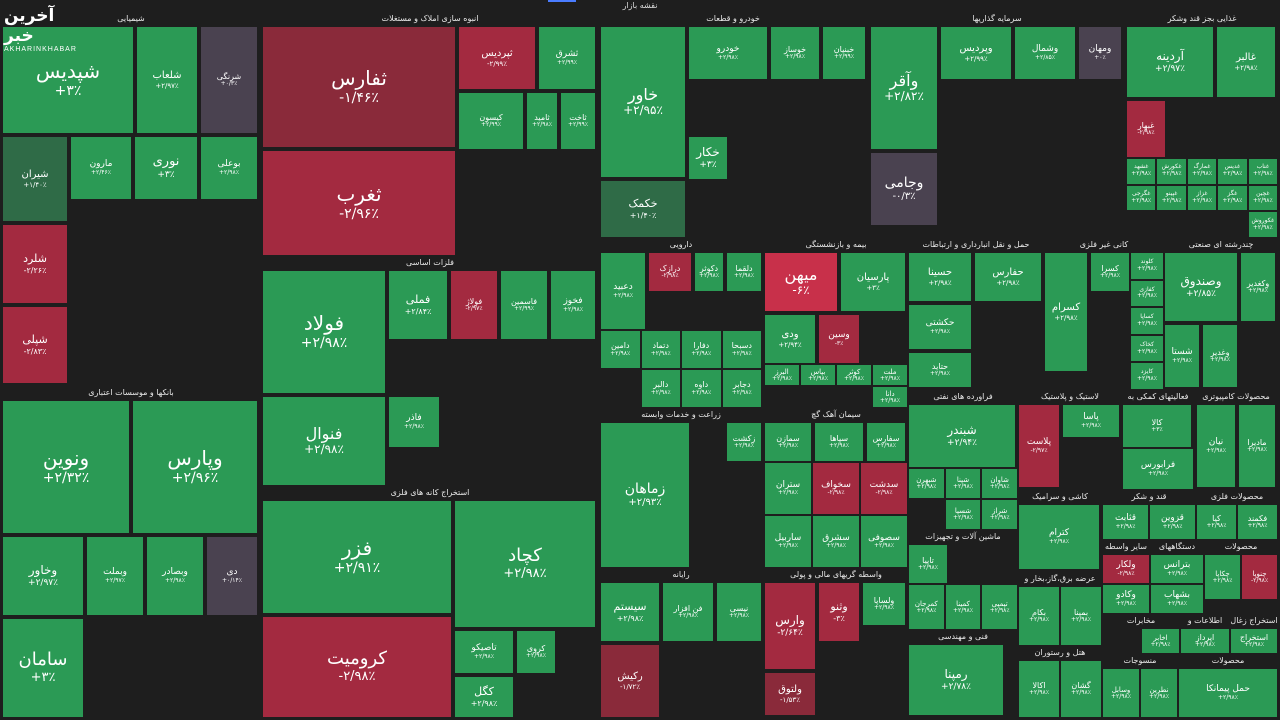  Describe the element at coordinates (430, 492) in the screenshot. I see `sector-title: استخراج کانه های فلزی` at that location.